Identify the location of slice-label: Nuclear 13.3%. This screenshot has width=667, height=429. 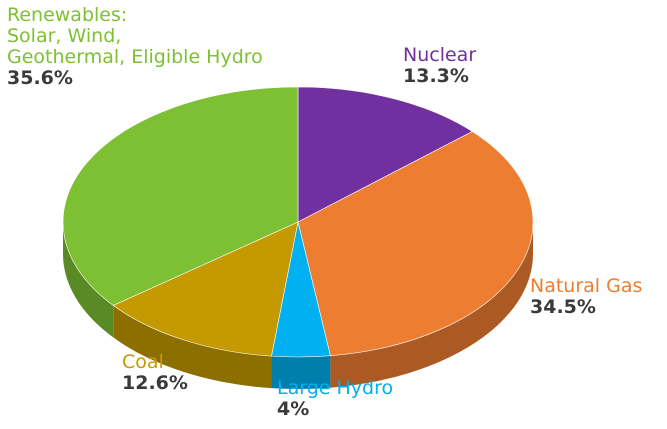
(439, 66).